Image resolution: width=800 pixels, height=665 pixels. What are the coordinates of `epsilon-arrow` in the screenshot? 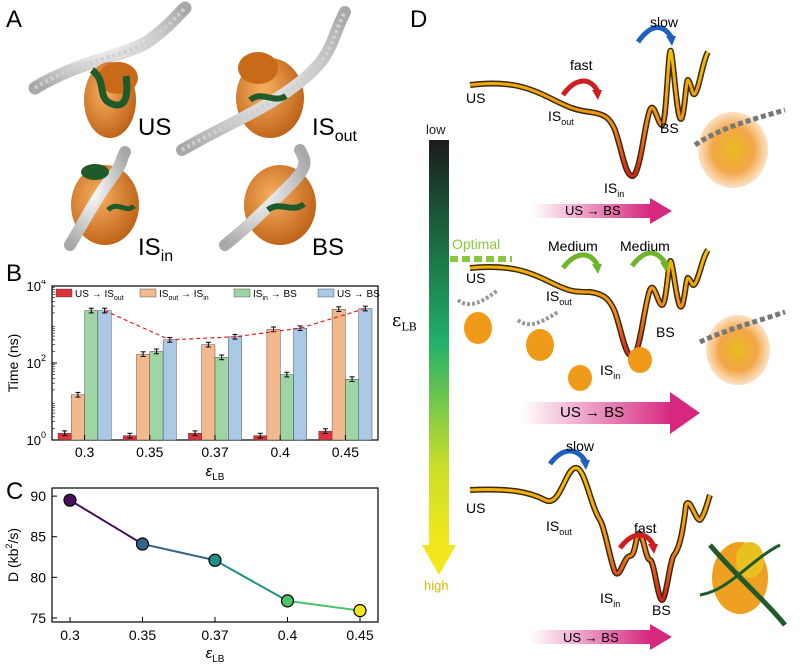 It's located at (439, 357).